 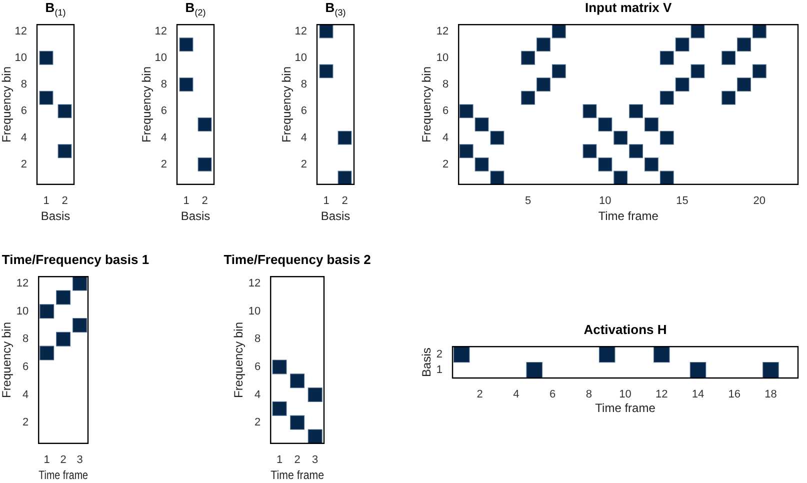 What do you see at coordinates (528, 201) in the screenshot?
I see `x-tick-label: 5` at bounding box center [528, 201].